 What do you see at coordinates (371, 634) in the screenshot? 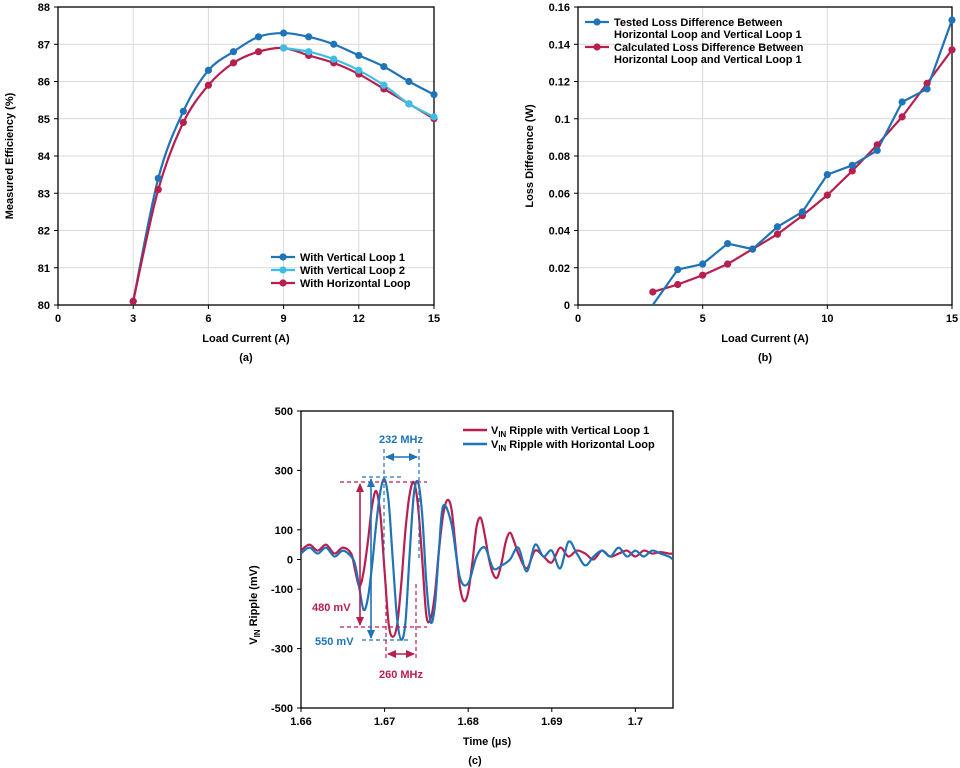
I see `c-annot-blue-amp-arrow-down` at bounding box center [371, 634].